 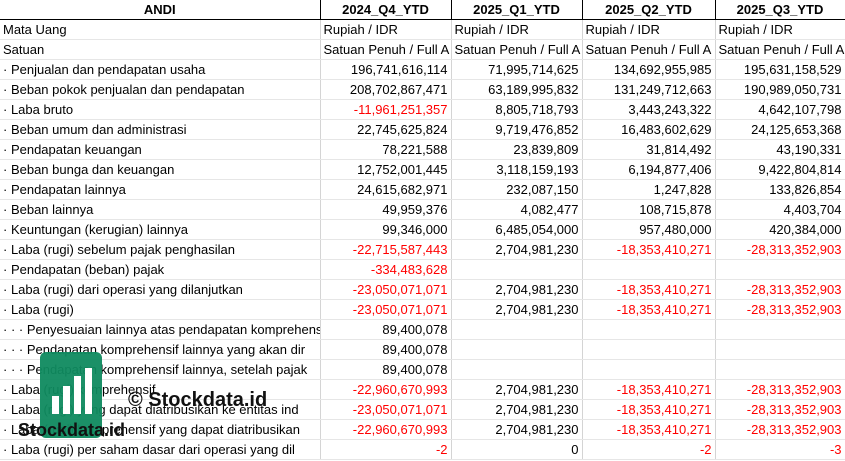 I want to click on row-label: · Keuntungan (kerugian) lainnya, so click(x=160, y=229).